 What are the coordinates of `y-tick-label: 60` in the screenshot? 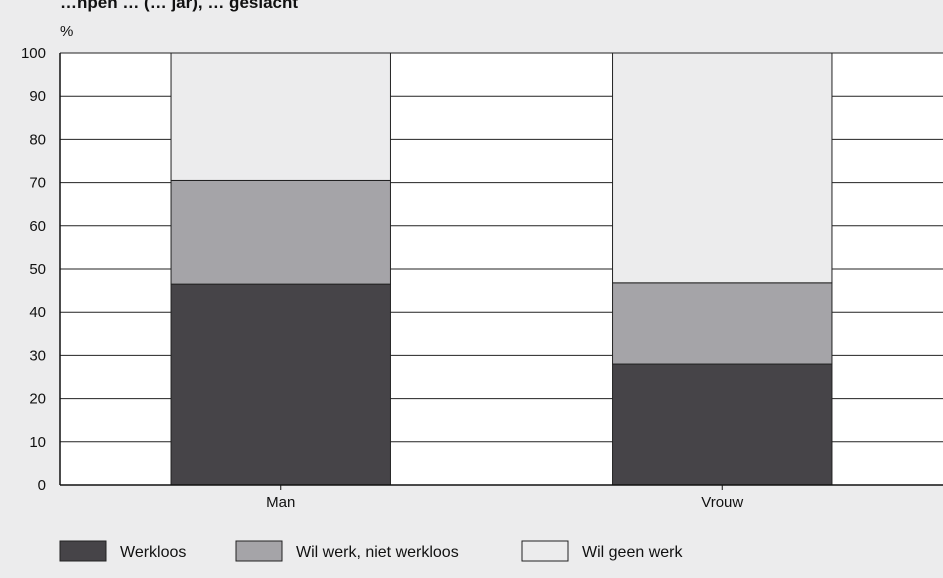 It's located at (37, 226).